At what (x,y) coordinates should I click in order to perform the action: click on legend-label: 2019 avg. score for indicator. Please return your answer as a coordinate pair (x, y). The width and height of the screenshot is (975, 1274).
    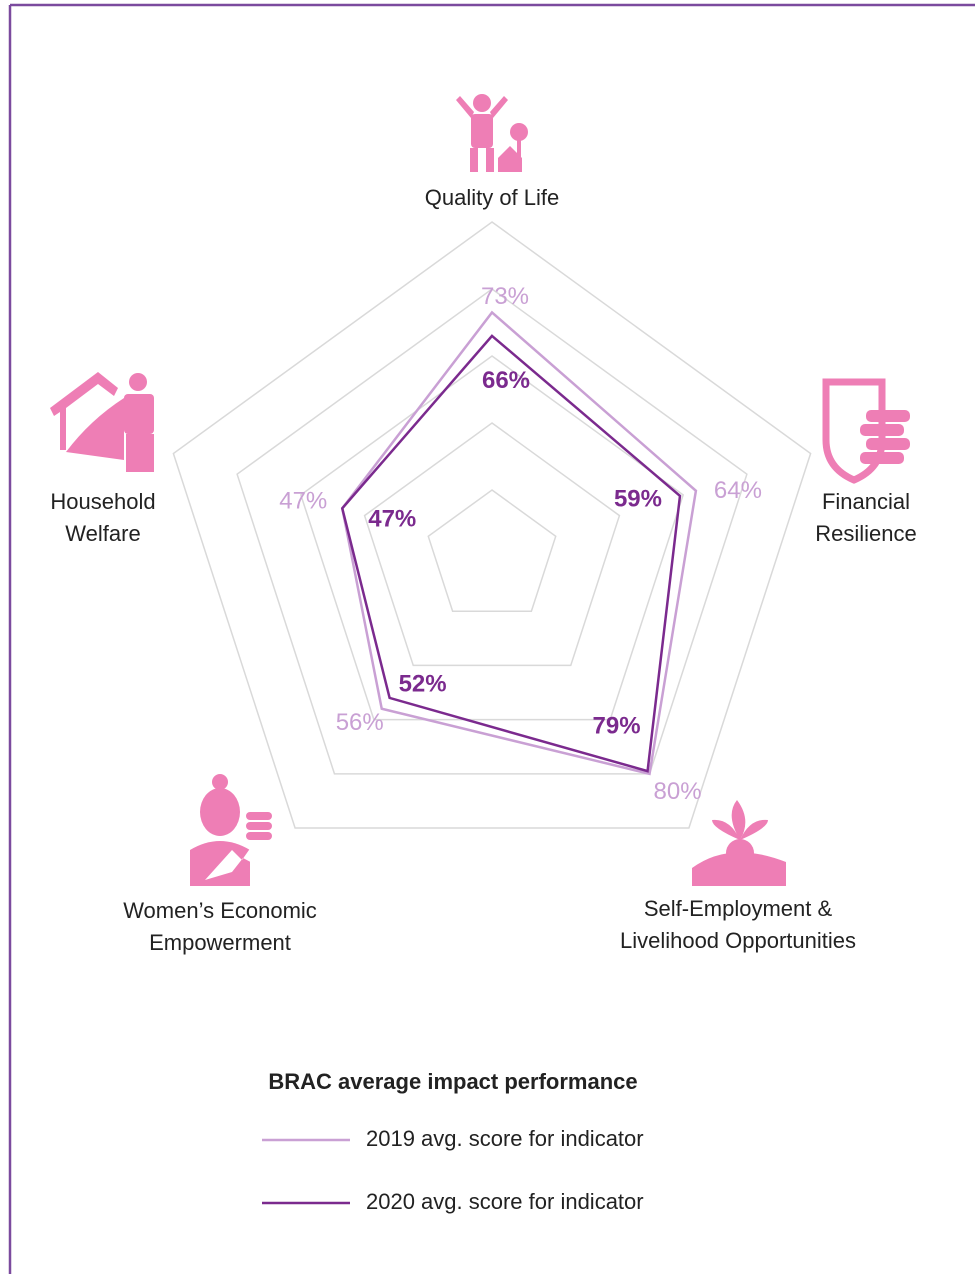
    Looking at the image, I should click on (505, 1138).